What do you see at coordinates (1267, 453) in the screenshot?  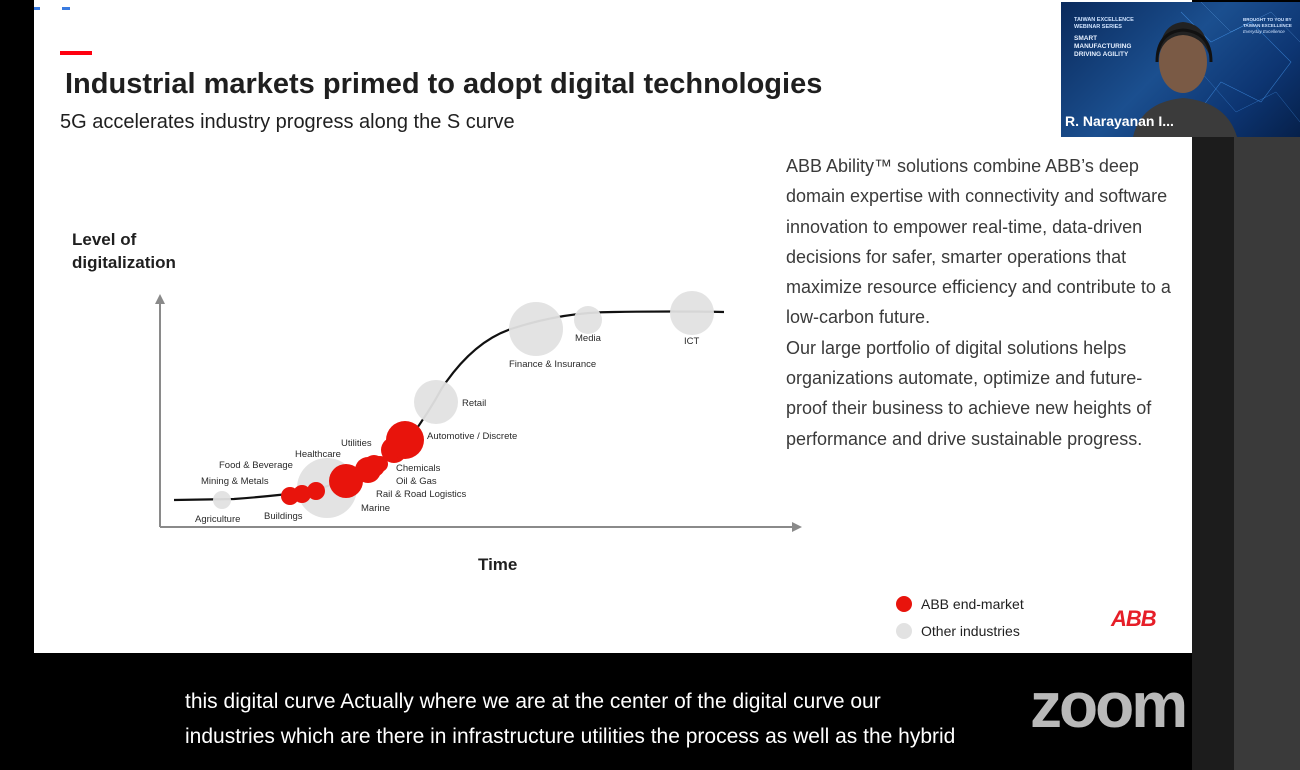 I see `zoom-side-panel-strip` at bounding box center [1267, 453].